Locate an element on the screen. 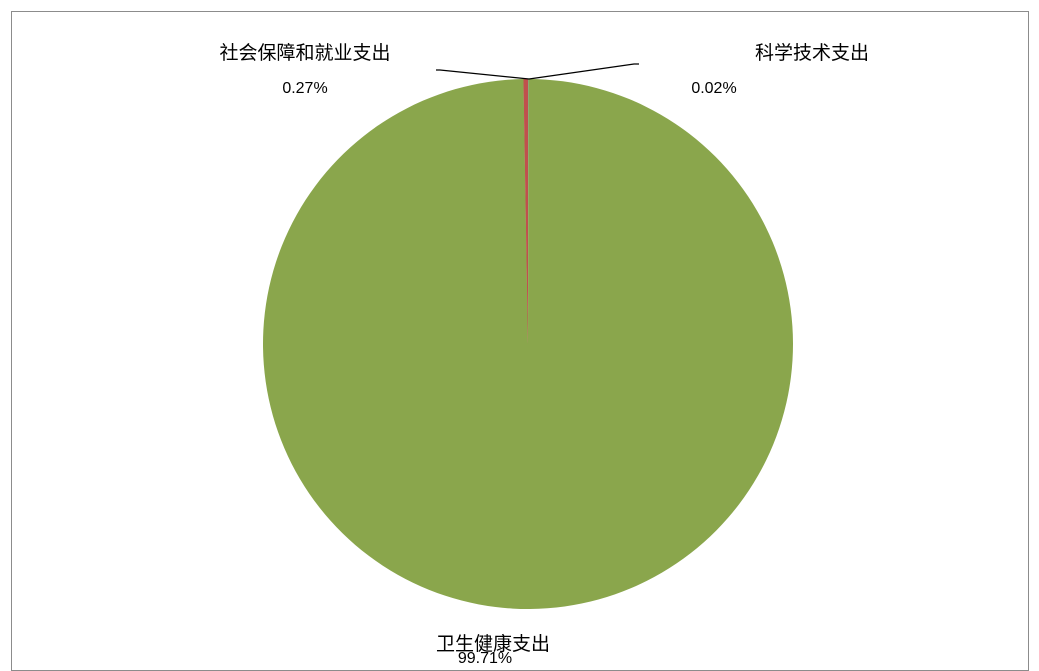 The height and width of the screenshot is (671, 1039). leader-lines is located at coordinates (537, 71).